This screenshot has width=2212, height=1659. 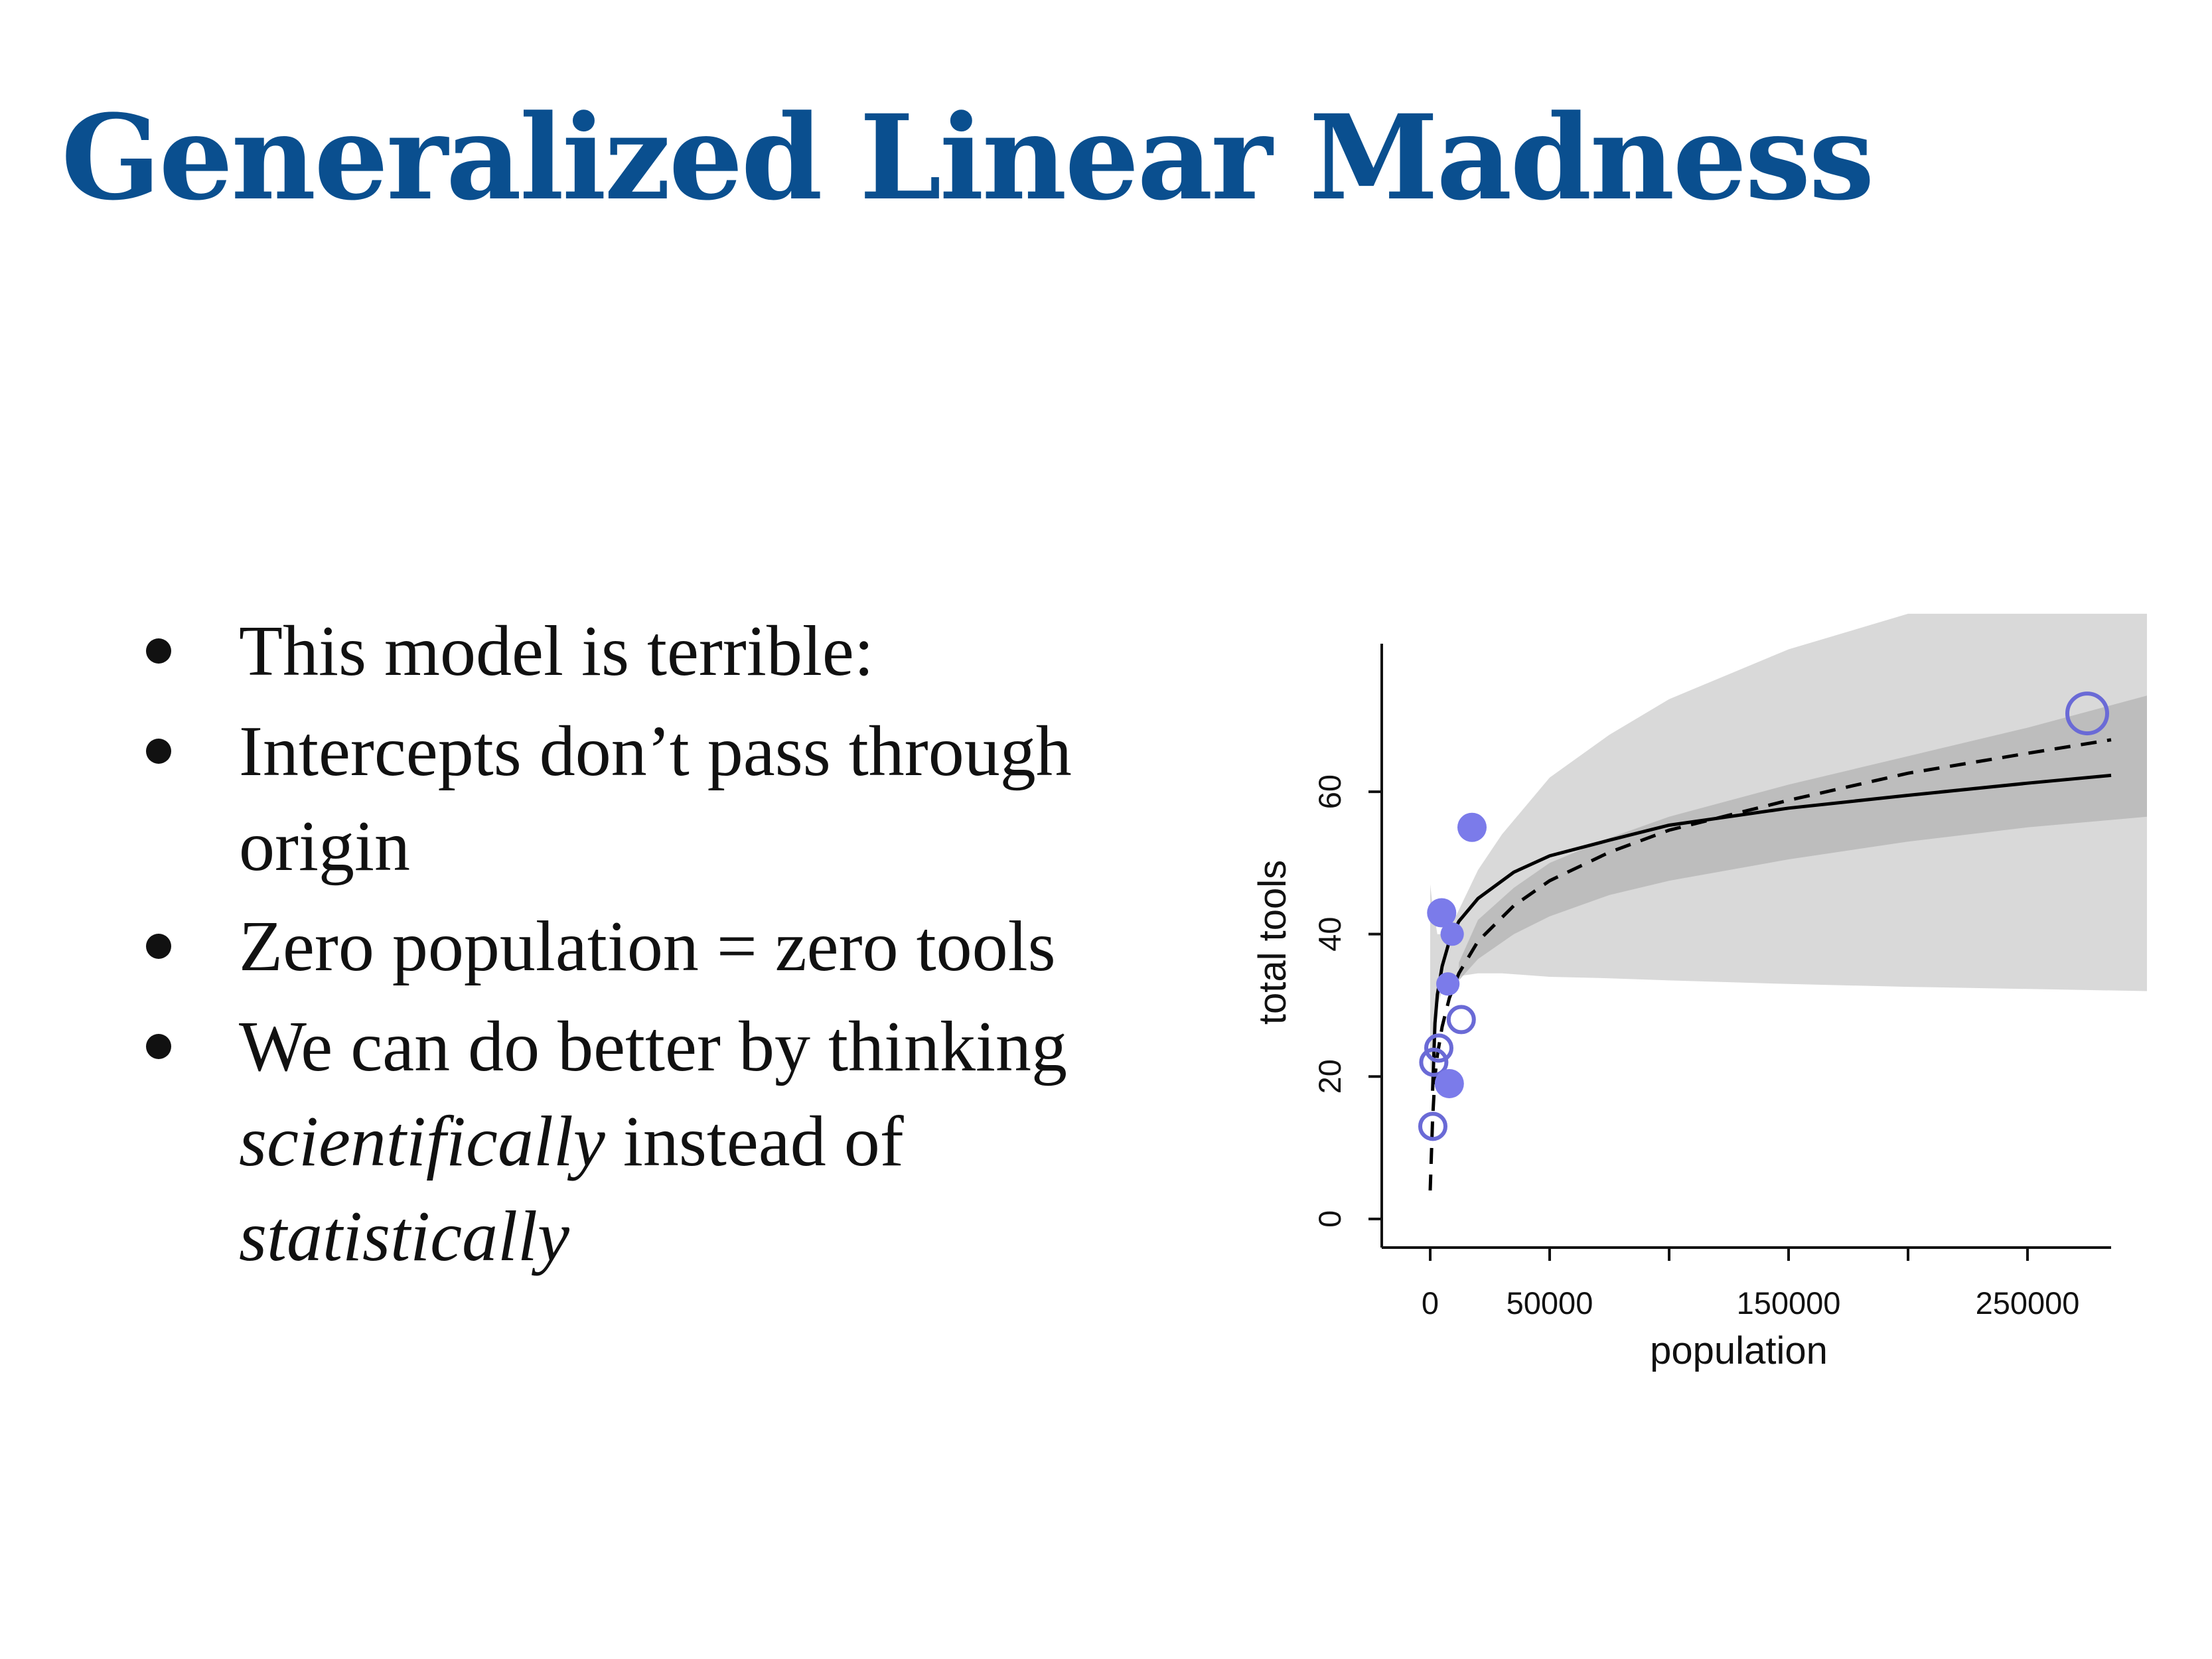 What do you see at coordinates (1739, 1350) in the screenshot?
I see `x-axis-title: population` at bounding box center [1739, 1350].